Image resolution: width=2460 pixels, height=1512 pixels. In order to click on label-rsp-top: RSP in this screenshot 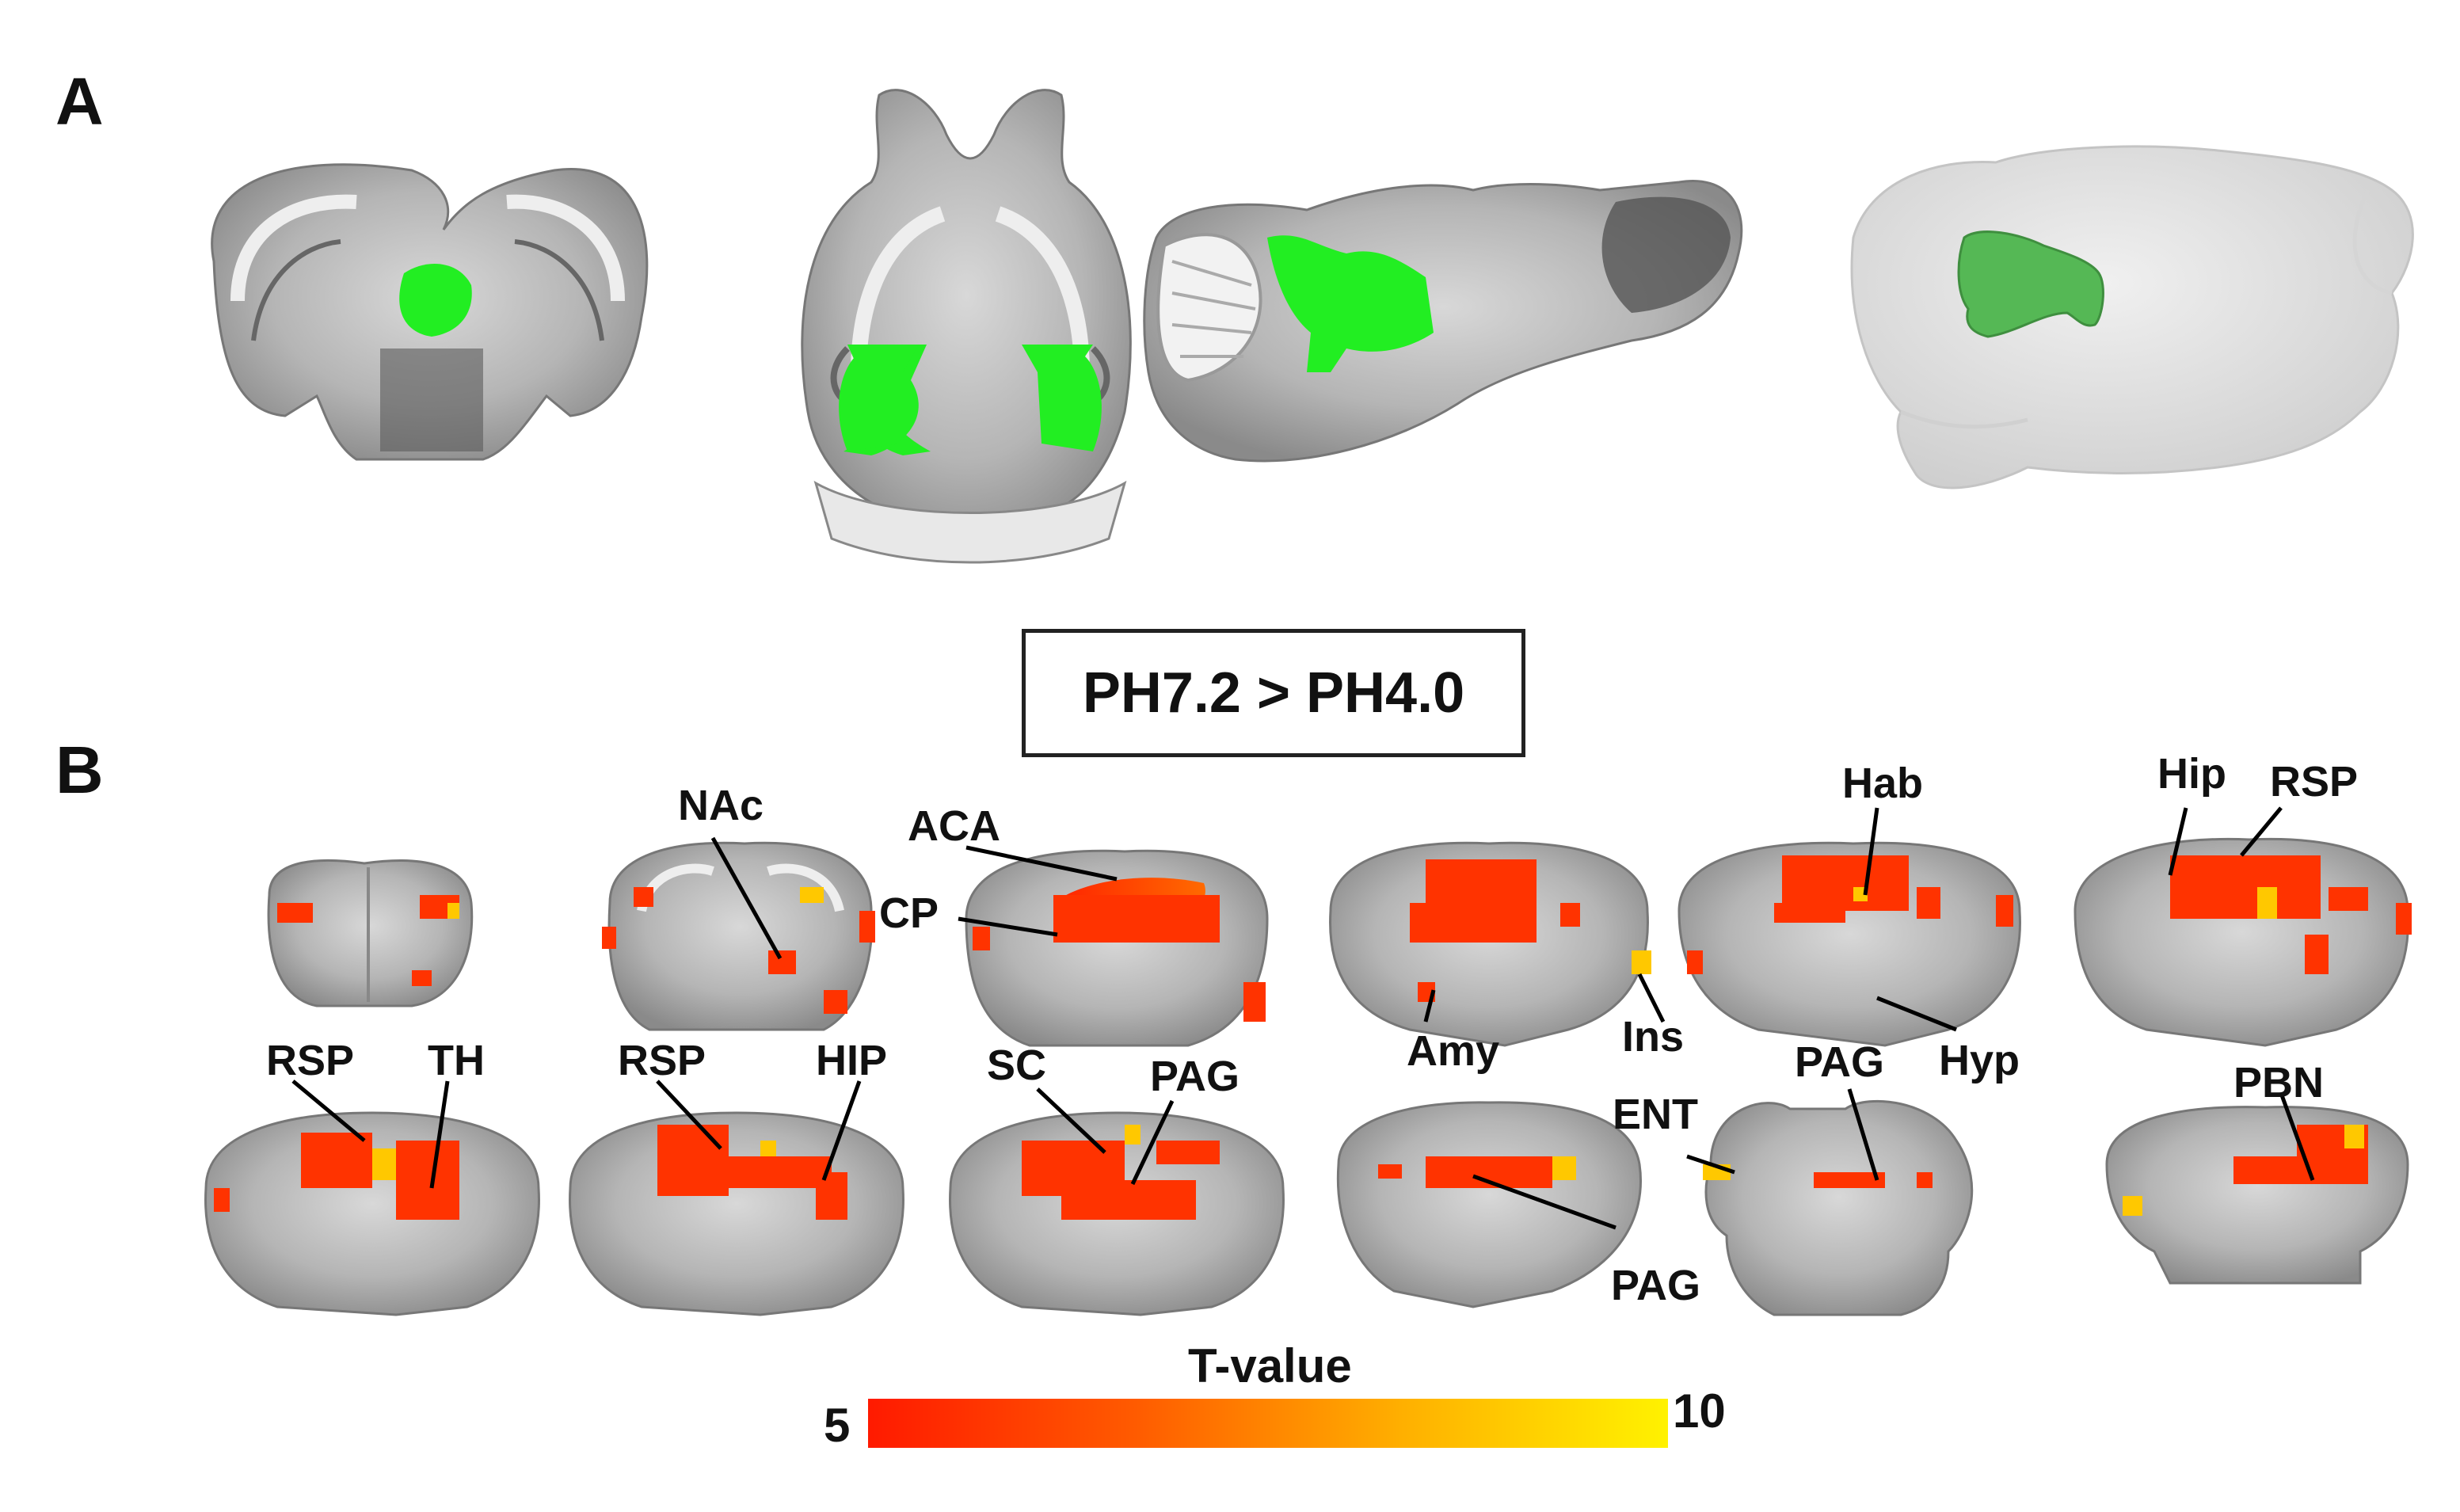, I will do `click(2314, 782)`.